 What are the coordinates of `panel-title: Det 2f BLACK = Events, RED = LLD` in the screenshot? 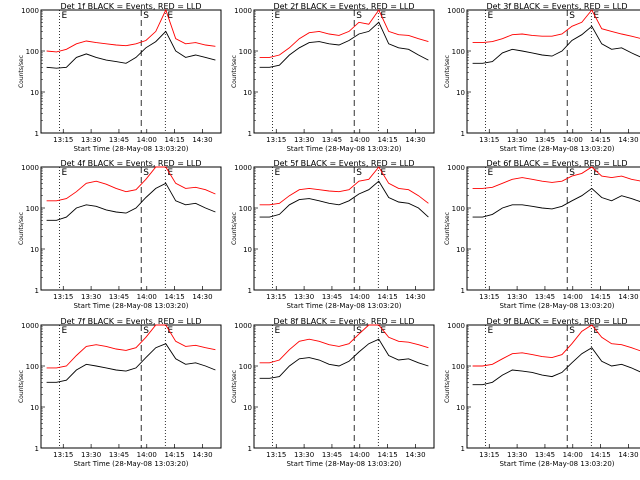 It's located at (343, 6).